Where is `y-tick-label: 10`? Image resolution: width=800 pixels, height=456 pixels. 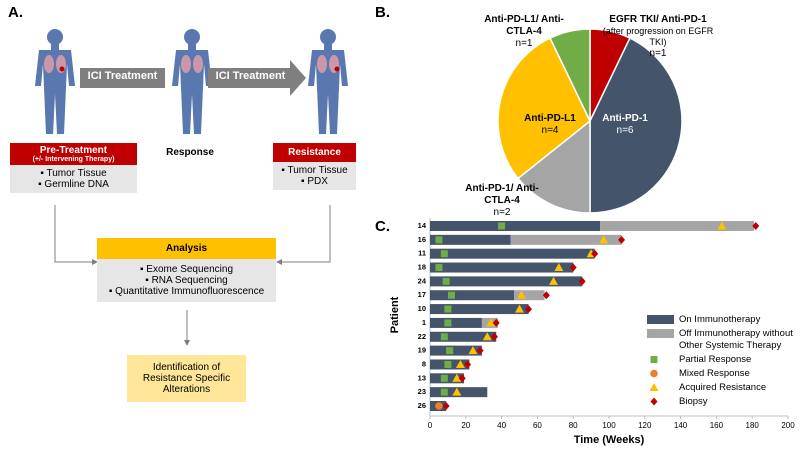
y-tick-label: 10 is located at coordinates (422, 308).